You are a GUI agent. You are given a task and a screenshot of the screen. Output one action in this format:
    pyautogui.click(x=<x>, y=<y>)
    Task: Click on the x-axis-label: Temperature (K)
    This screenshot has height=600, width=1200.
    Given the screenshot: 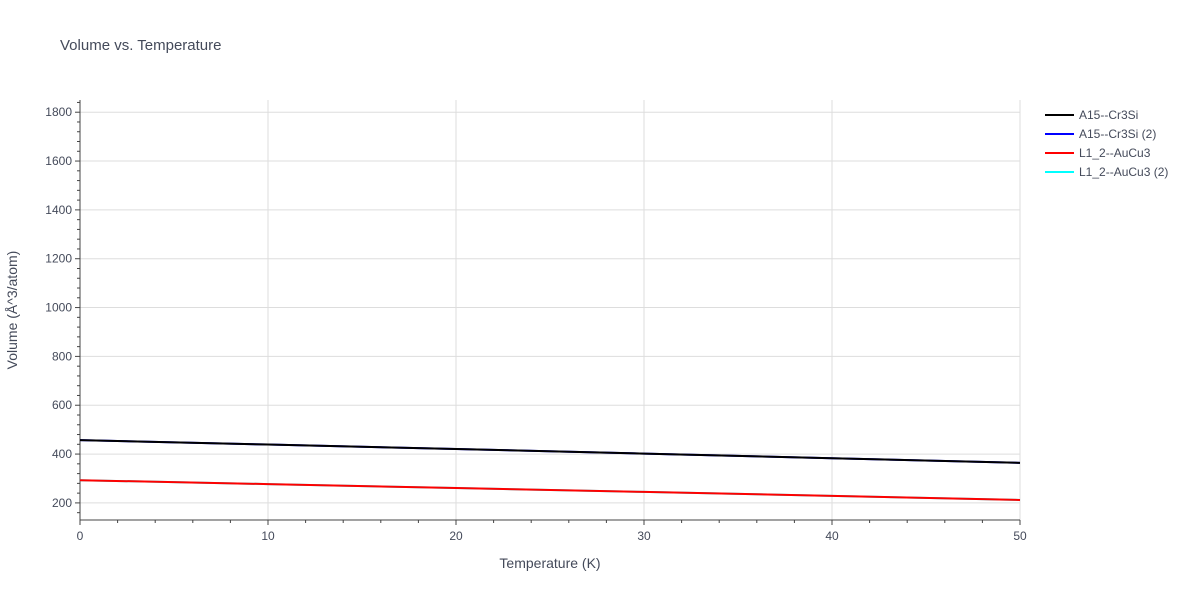 What is the action you would take?
    pyautogui.click(x=549, y=563)
    